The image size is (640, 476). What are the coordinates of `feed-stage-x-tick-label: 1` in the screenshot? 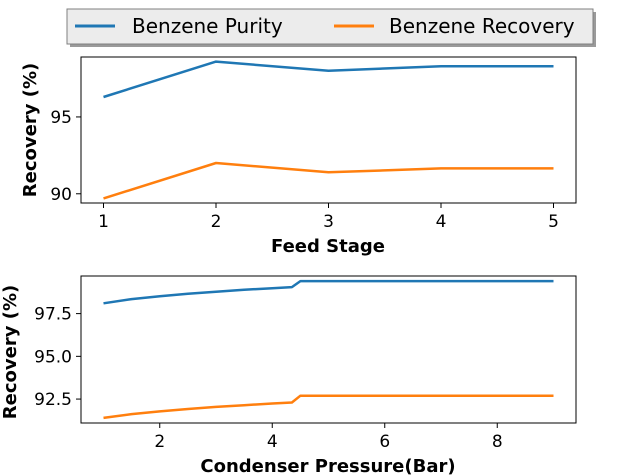 It's located at (103, 222).